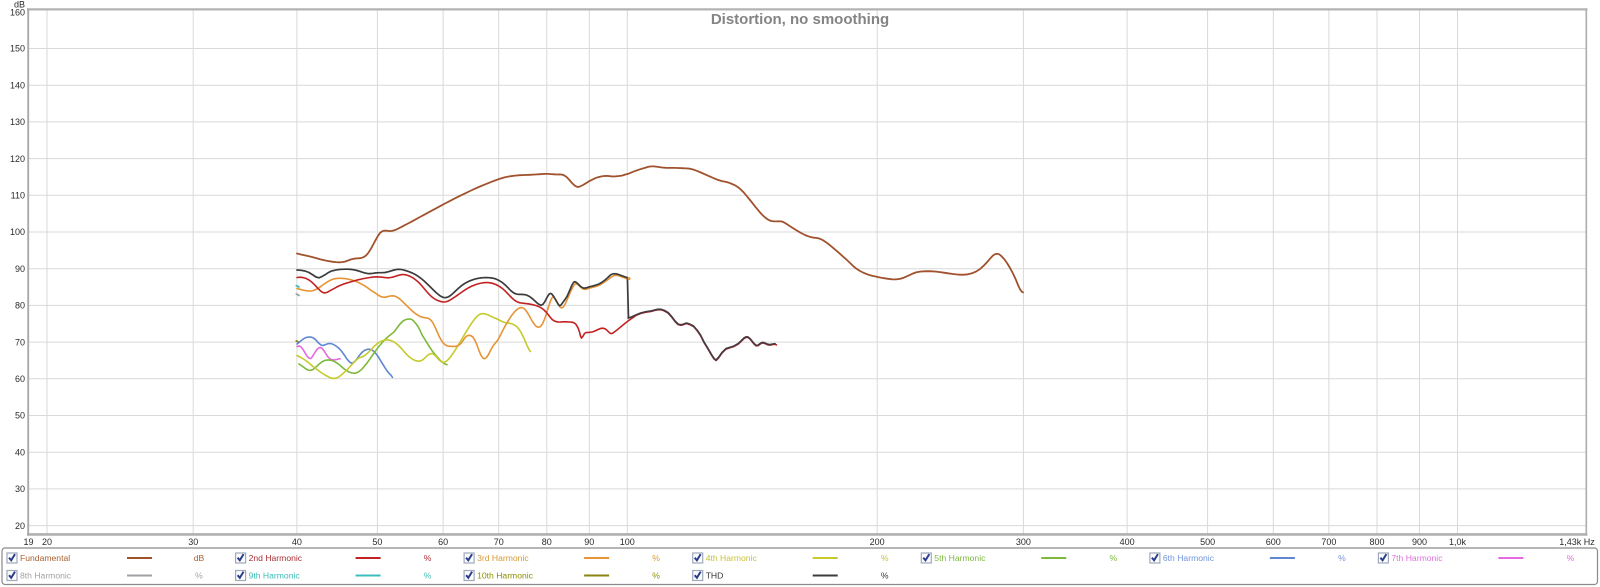 The height and width of the screenshot is (587, 1600). What do you see at coordinates (503, 558) in the screenshot?
I see `svg-text: 3rd Harmonic` at bounding box center [503, 558].